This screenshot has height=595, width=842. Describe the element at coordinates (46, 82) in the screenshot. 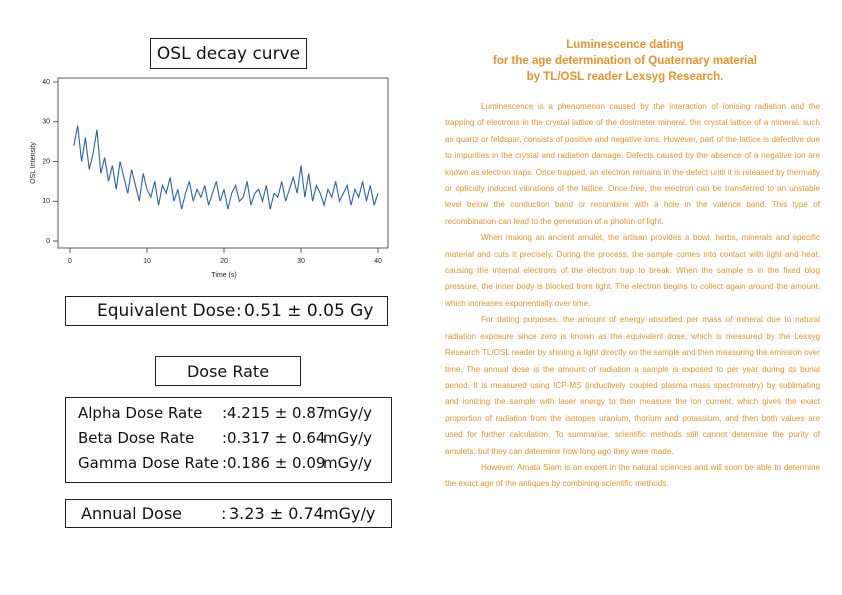

I see `y-tick-label: 40` at that location.